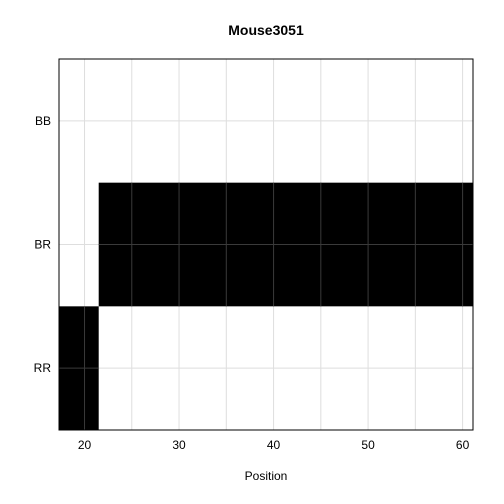 This screenshot has width=504, height=504. What do you see at coordinates (266, 30) in the screenshot?
I see `chart-title: Mouse3051` at bounding box center [266, 30].